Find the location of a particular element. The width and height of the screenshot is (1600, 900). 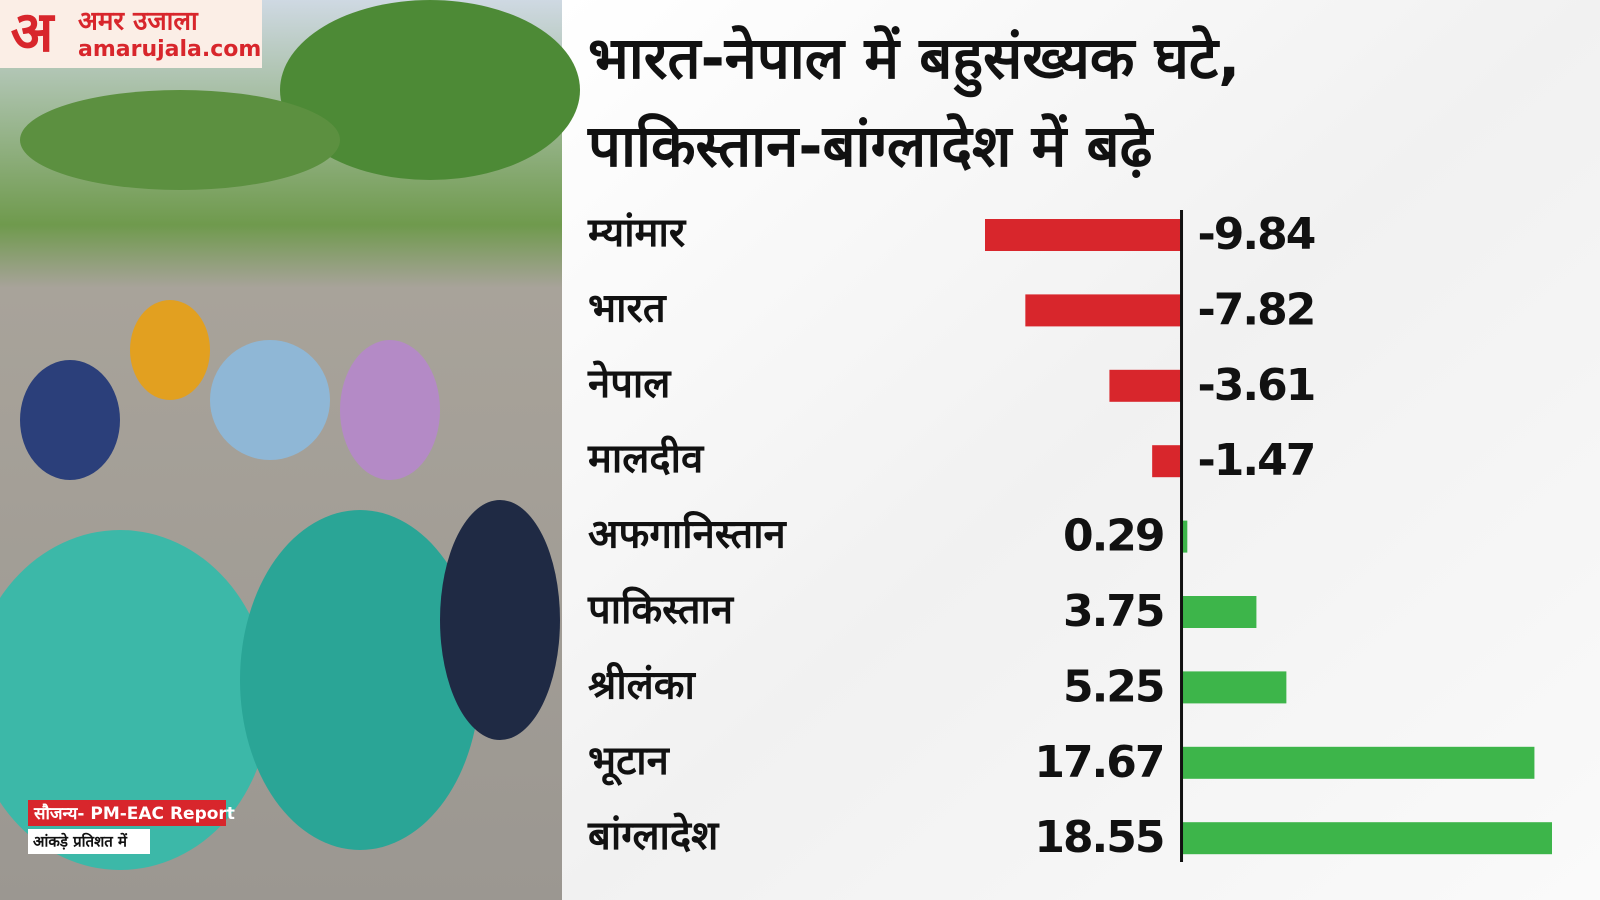

value-label: -3.61 is located at coordinates (1256, 385).